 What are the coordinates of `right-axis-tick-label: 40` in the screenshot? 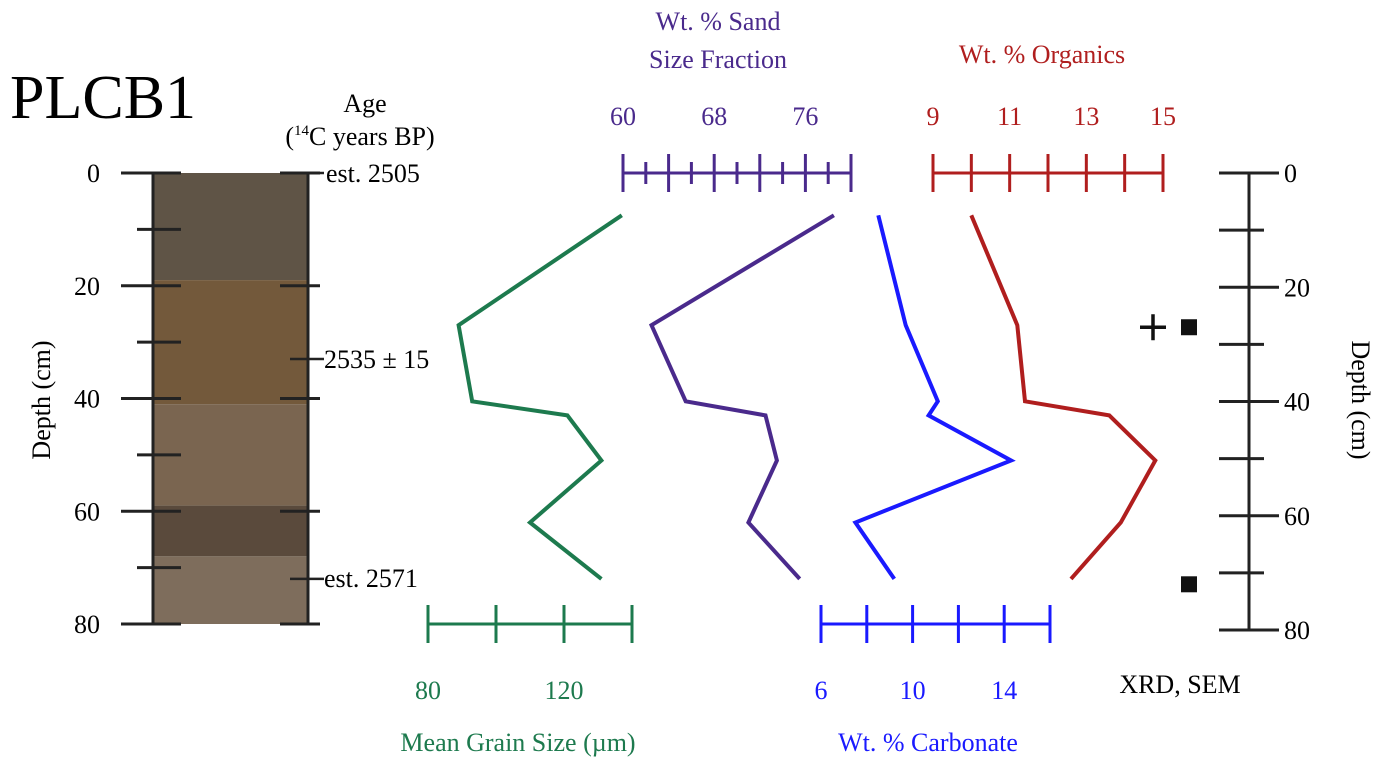 It's located at (1297, 402).